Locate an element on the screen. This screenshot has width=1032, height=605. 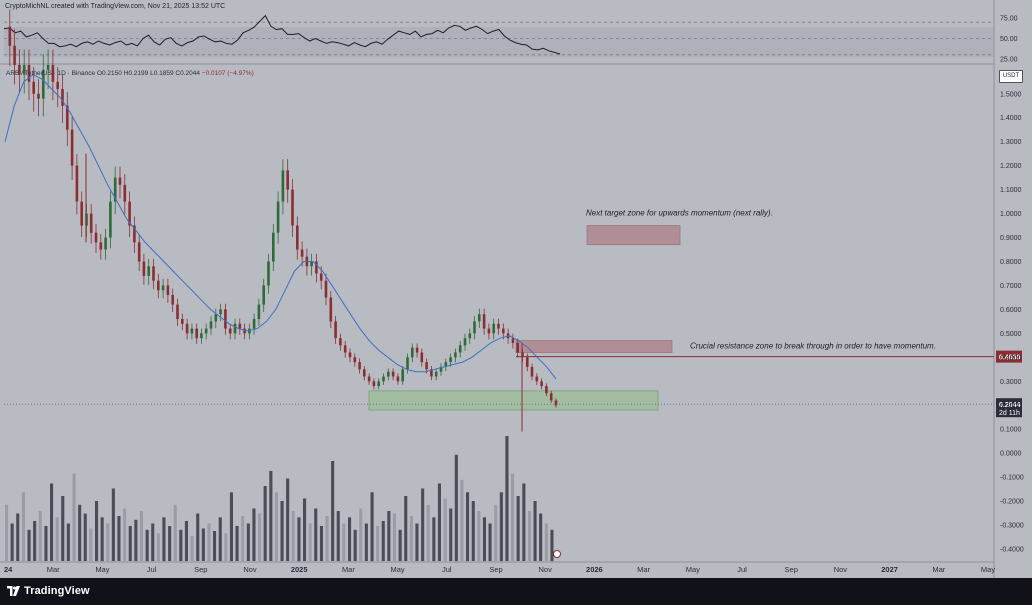
price-tick-label: 0.0000 is located at coordinates (1011, 454).